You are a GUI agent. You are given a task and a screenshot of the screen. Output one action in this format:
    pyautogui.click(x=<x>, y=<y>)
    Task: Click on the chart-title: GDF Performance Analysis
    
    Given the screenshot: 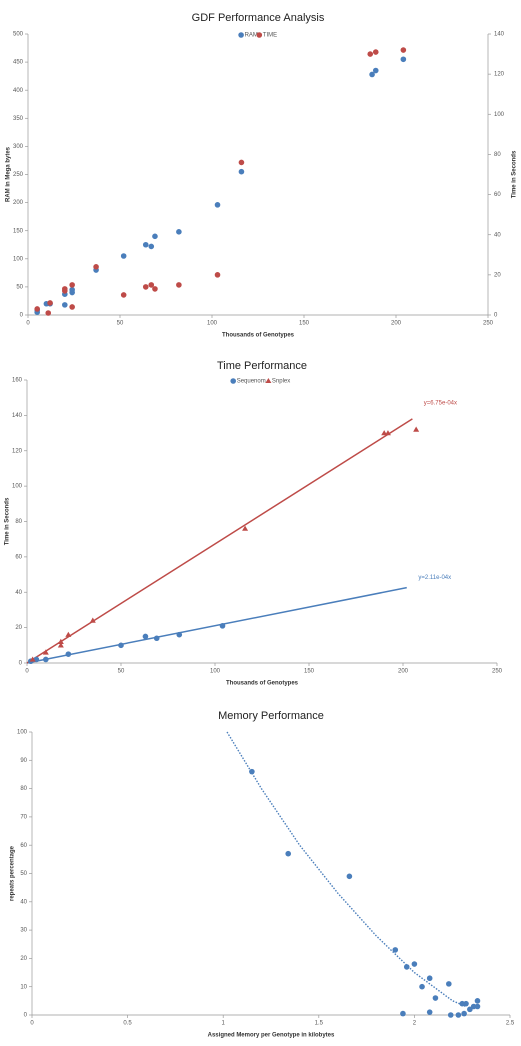 What is the action you would take?
    pyautogui.click(x=258, y=18)
    